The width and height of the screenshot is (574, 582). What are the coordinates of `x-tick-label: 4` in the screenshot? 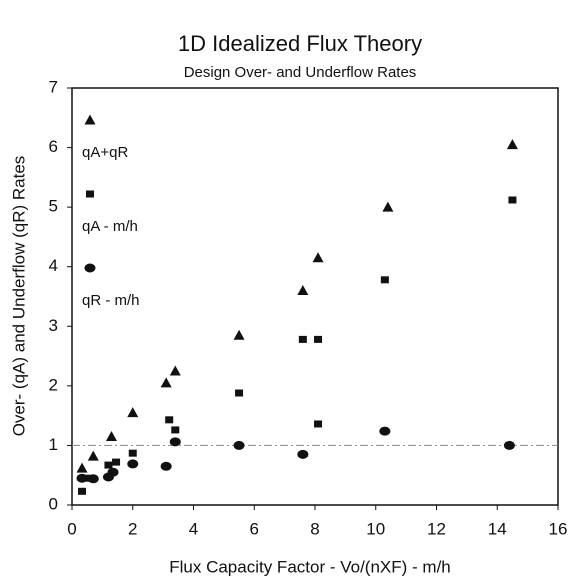 It's located at (193, 528).